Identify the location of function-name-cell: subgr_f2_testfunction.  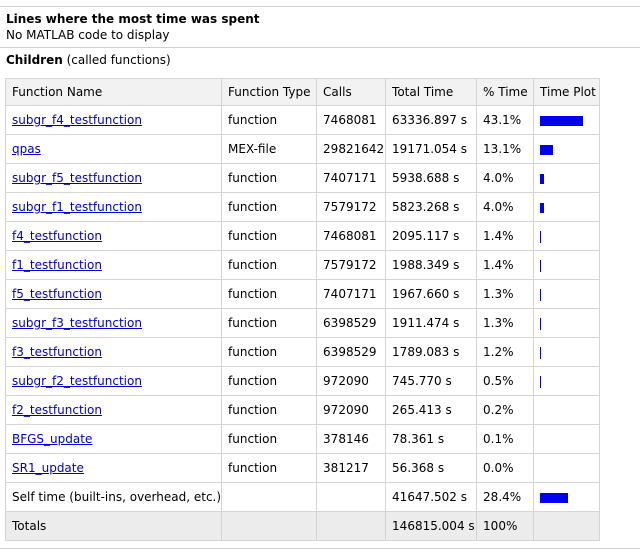
(113, 381).